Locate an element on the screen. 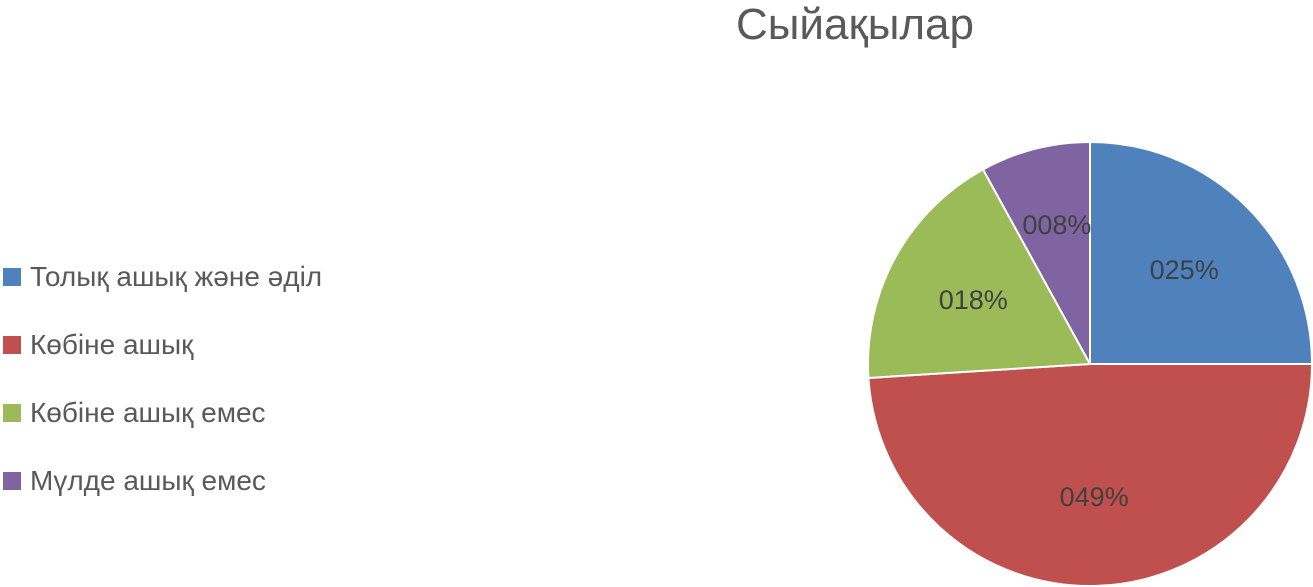 This screenshot has height=587, width=1313. legend-item: Толық ашық және әділ is located at coordinates (162, 277).